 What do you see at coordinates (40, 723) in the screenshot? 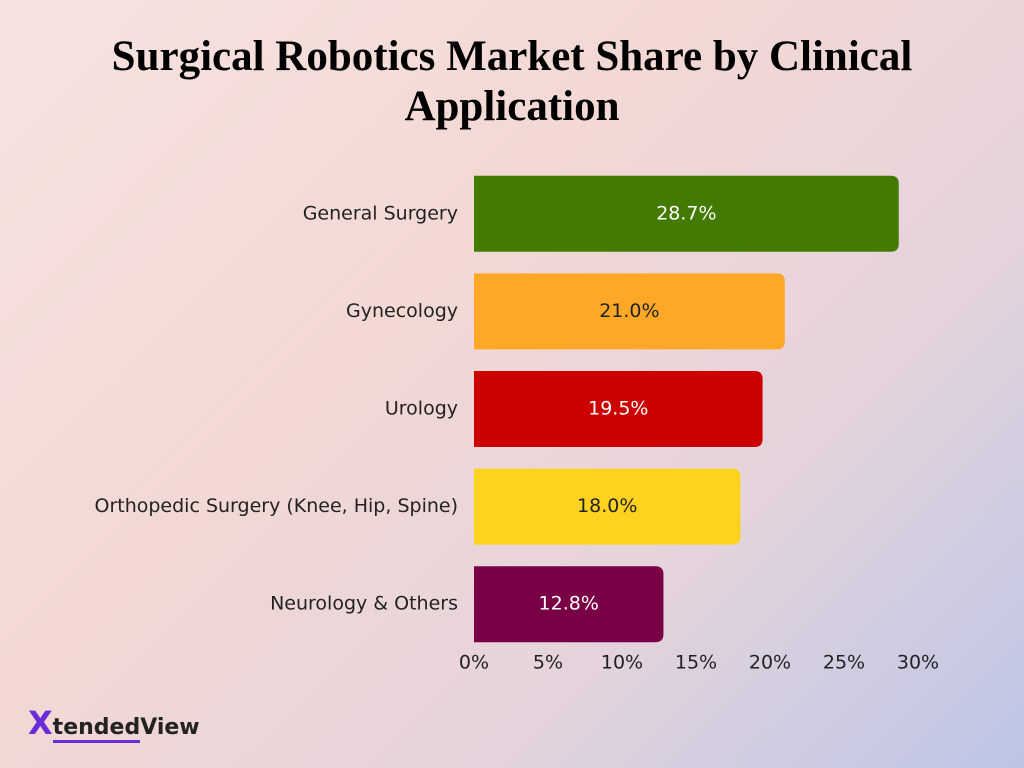
I see `brand-mark: X` at bounding box center [40, 723].